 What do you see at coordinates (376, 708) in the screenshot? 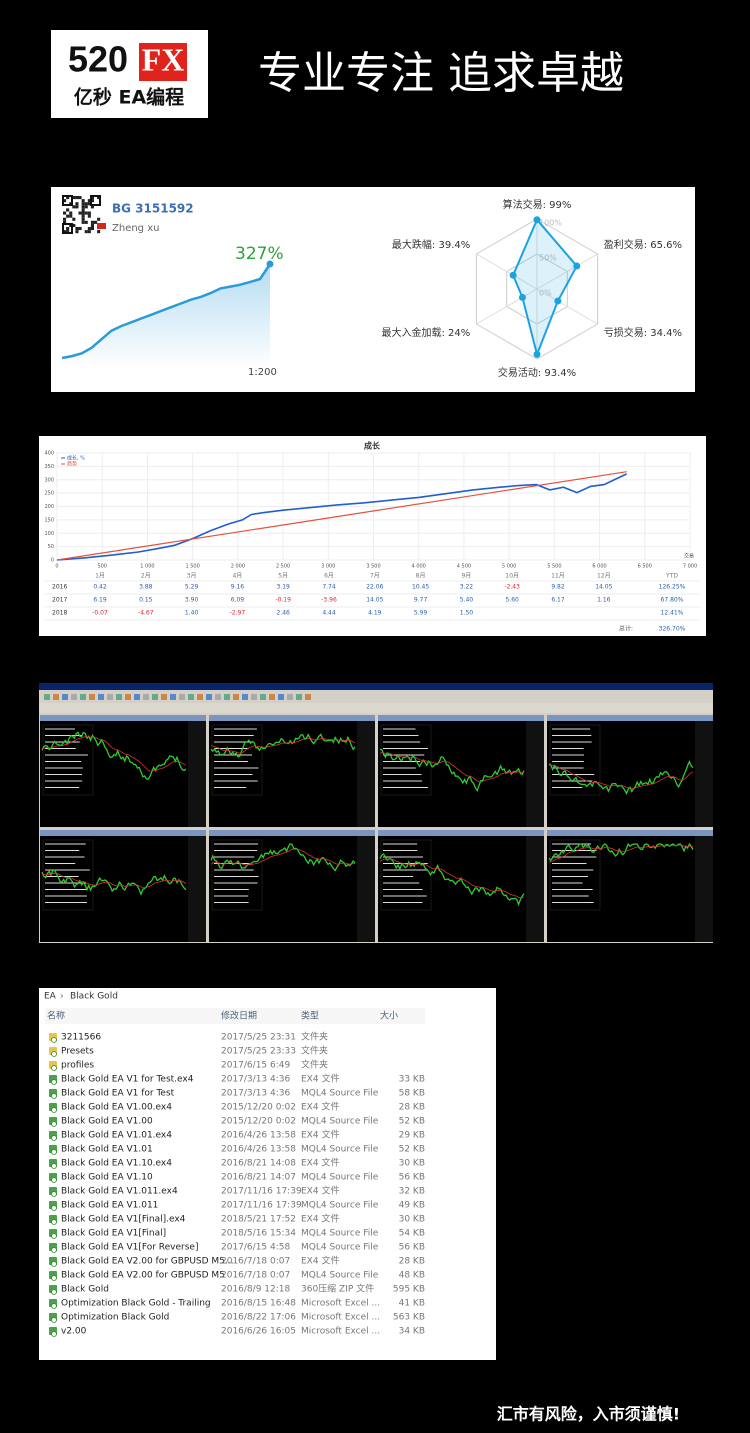
I see `toolbar-row` at bounding box center [376, 708].